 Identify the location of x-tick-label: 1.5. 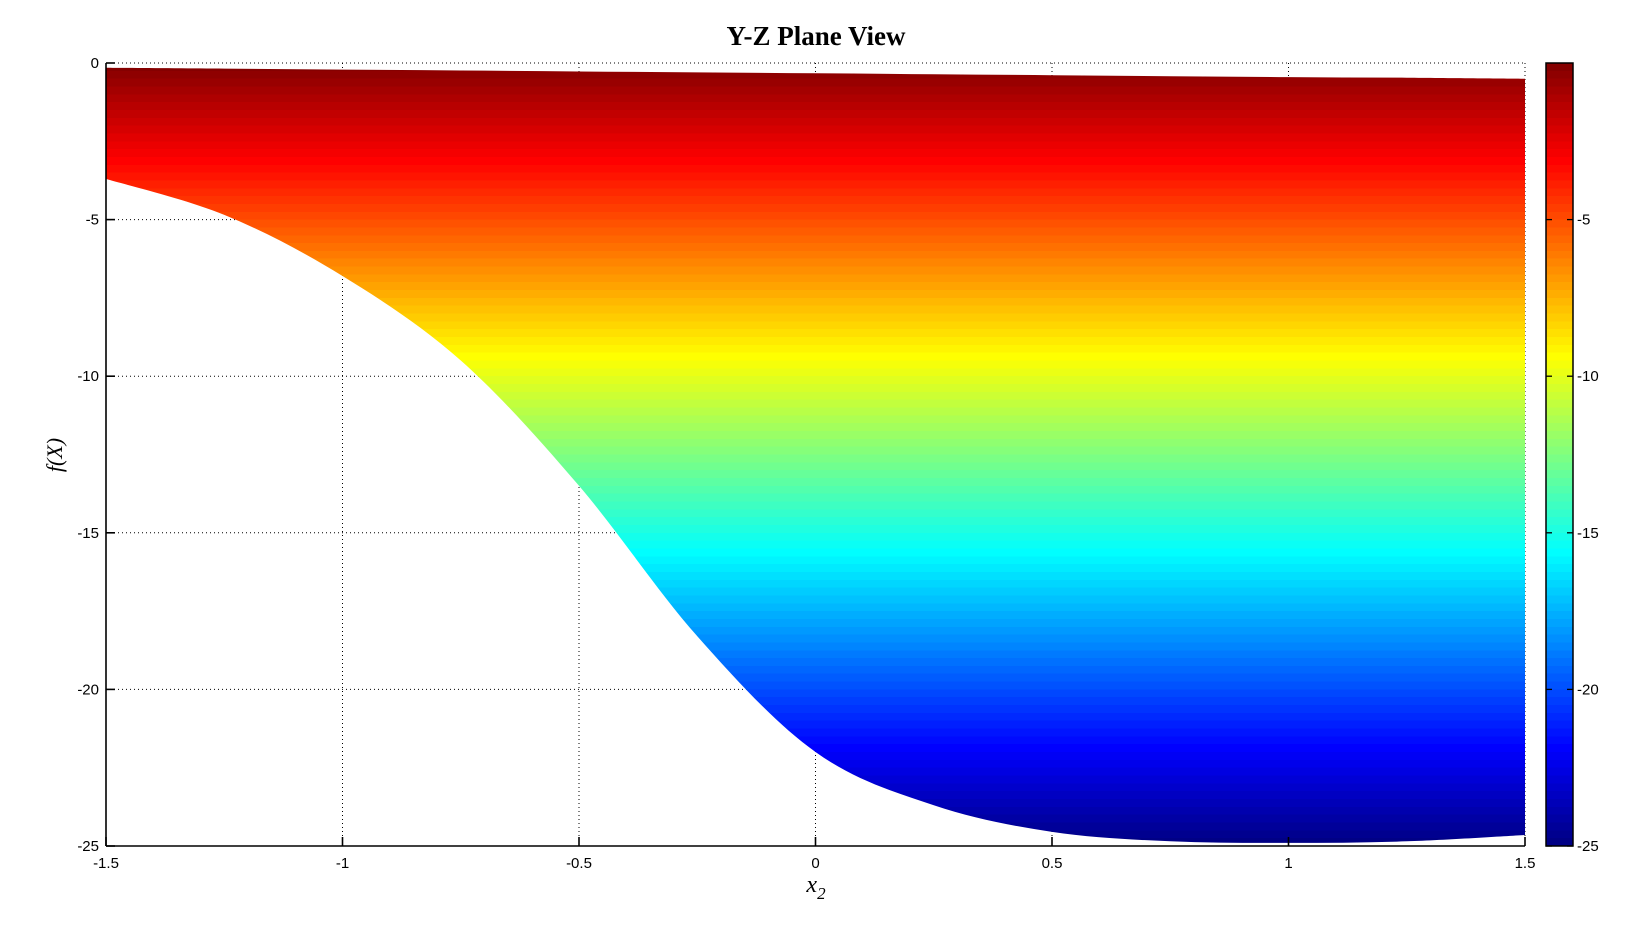
(1525, 863).